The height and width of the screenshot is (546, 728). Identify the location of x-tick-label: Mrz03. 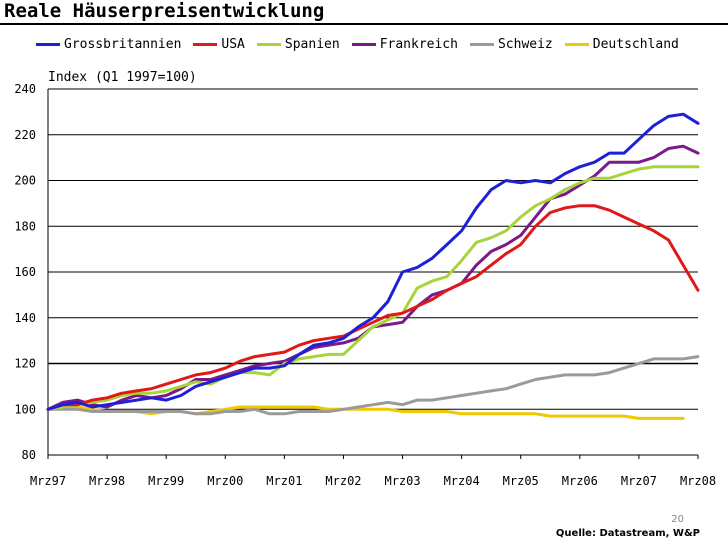
(402, 481).